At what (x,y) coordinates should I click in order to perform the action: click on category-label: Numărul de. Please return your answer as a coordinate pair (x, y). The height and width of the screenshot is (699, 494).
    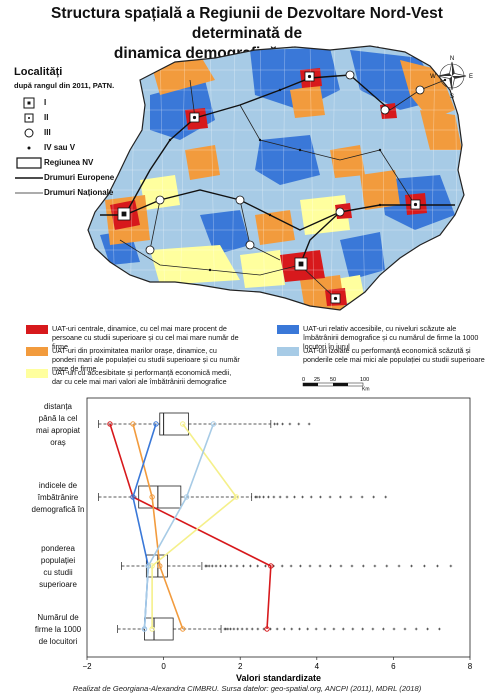
    Looking at the image, I should click on (58, 617).